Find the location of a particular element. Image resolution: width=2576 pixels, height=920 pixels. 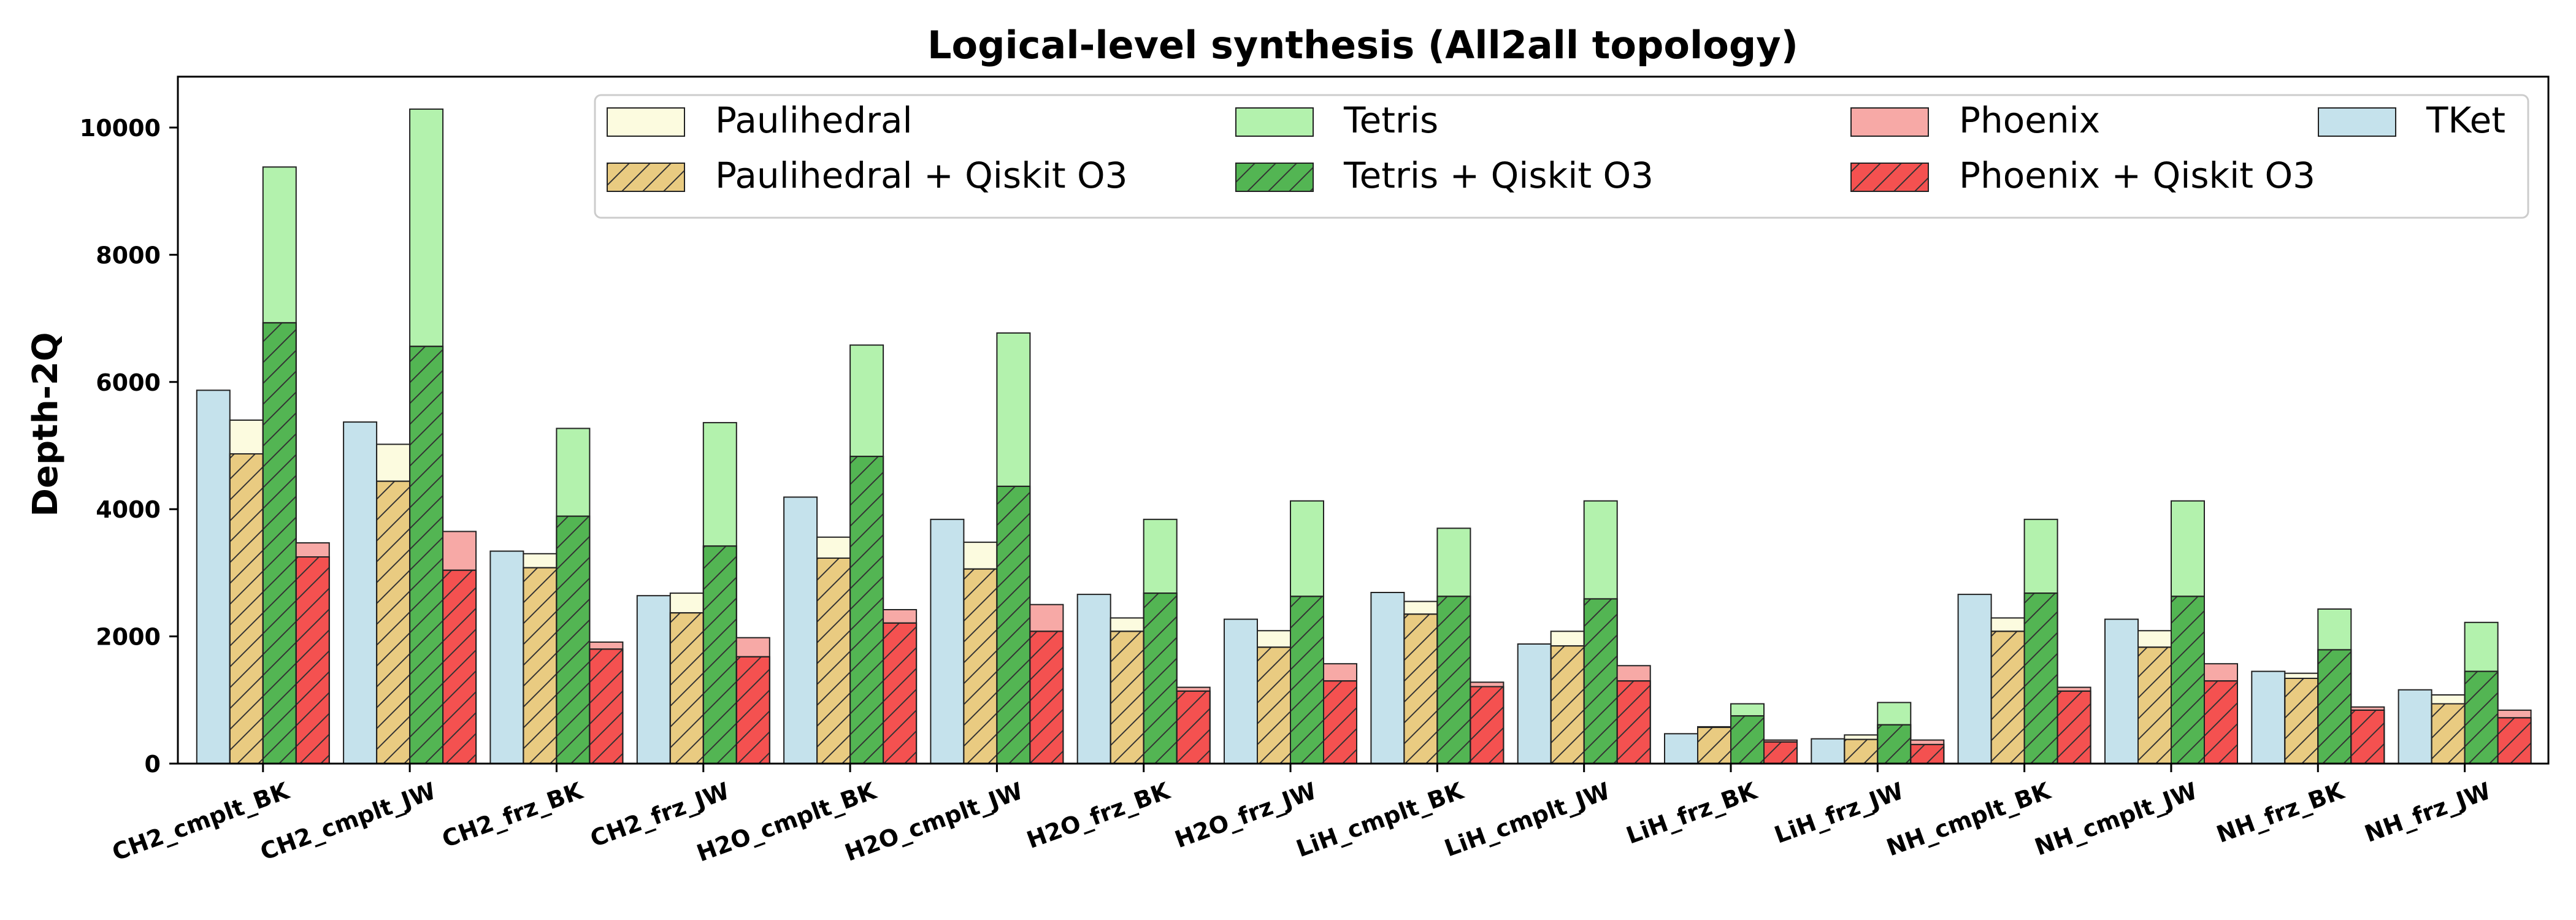

bar-tket-h2o-cmplt-jw is located at coordinates (947, 641).